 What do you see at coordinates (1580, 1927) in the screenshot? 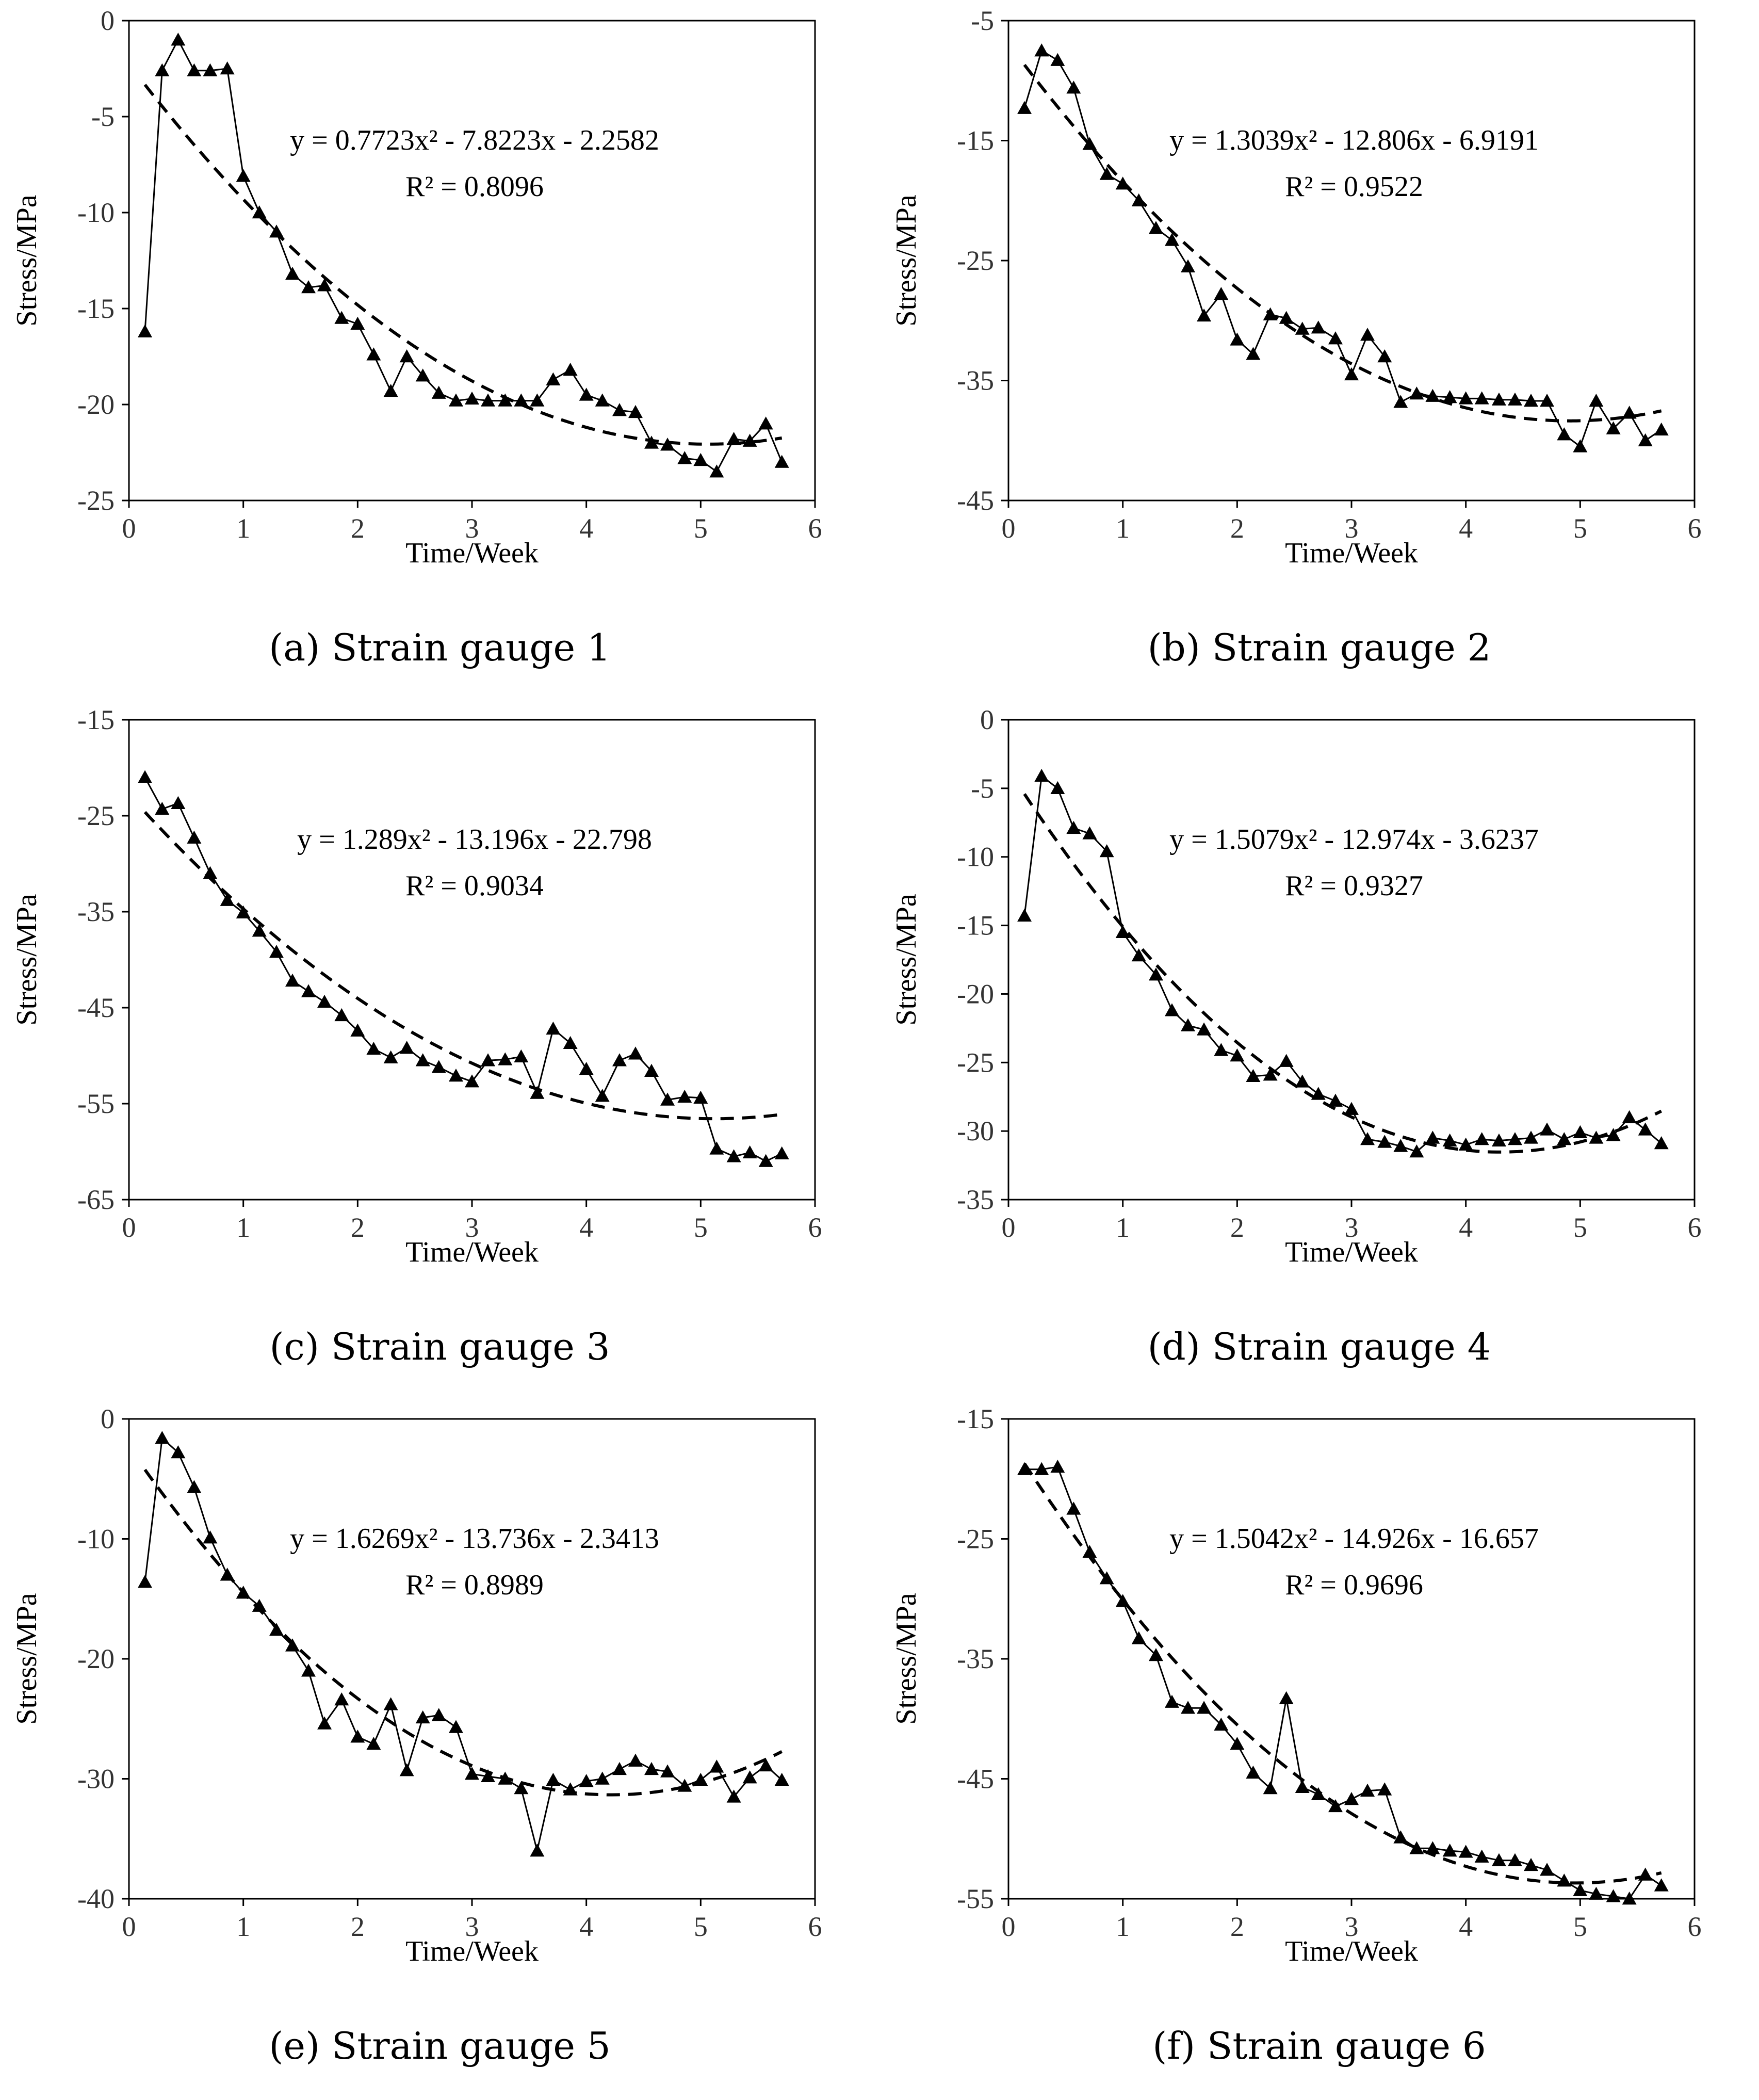
I see `x-tick-label: 5` at bounding box center [1580, 1927].